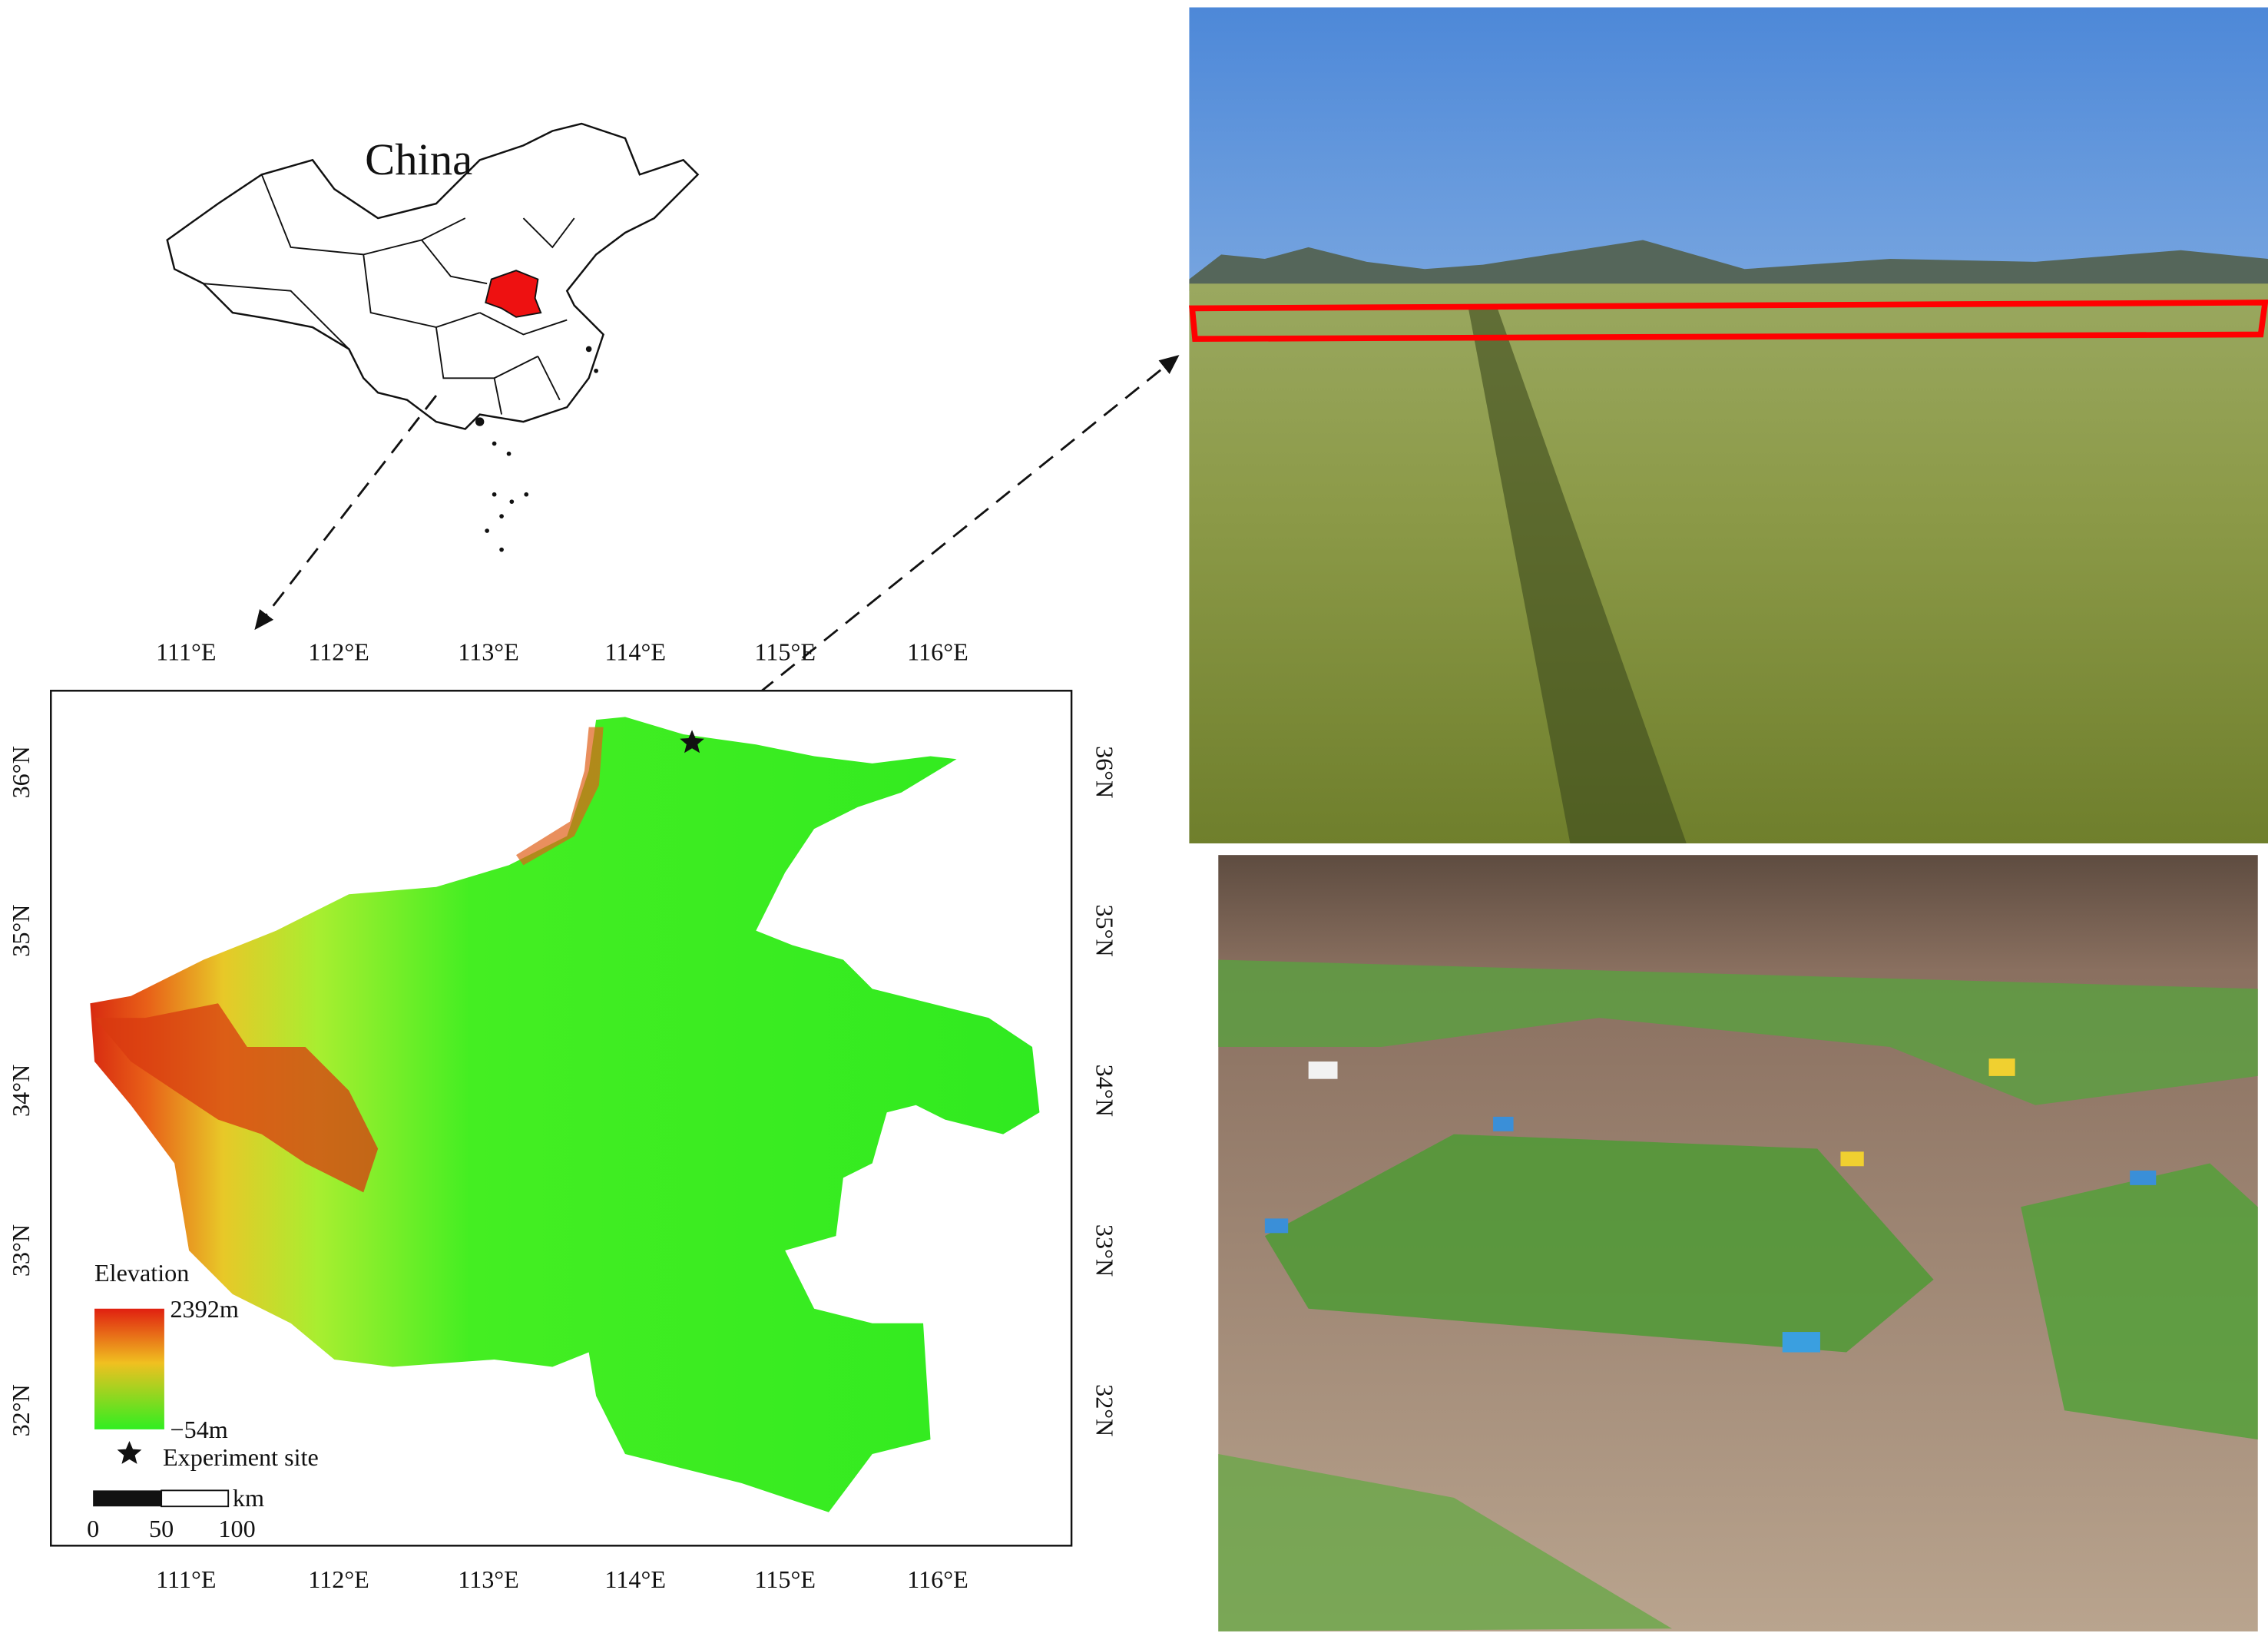 This screenshot has width=2268, height=1633. I want to click on islands, so click(536, 449).